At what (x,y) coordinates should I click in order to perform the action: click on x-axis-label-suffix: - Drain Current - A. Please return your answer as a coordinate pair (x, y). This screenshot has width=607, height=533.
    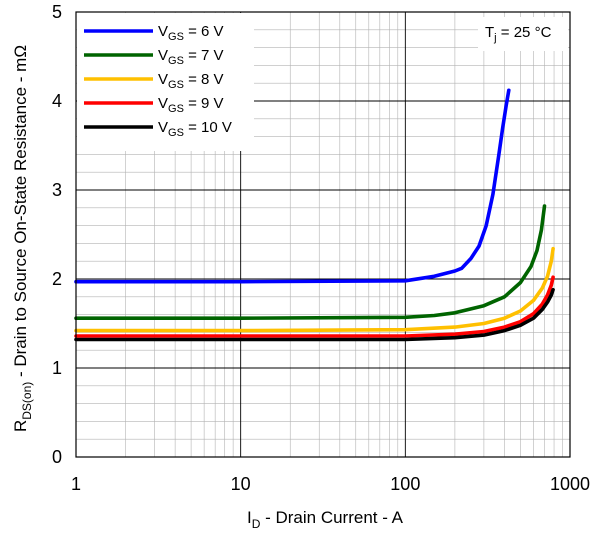
    Looking at the image, I should click on (331, 517).